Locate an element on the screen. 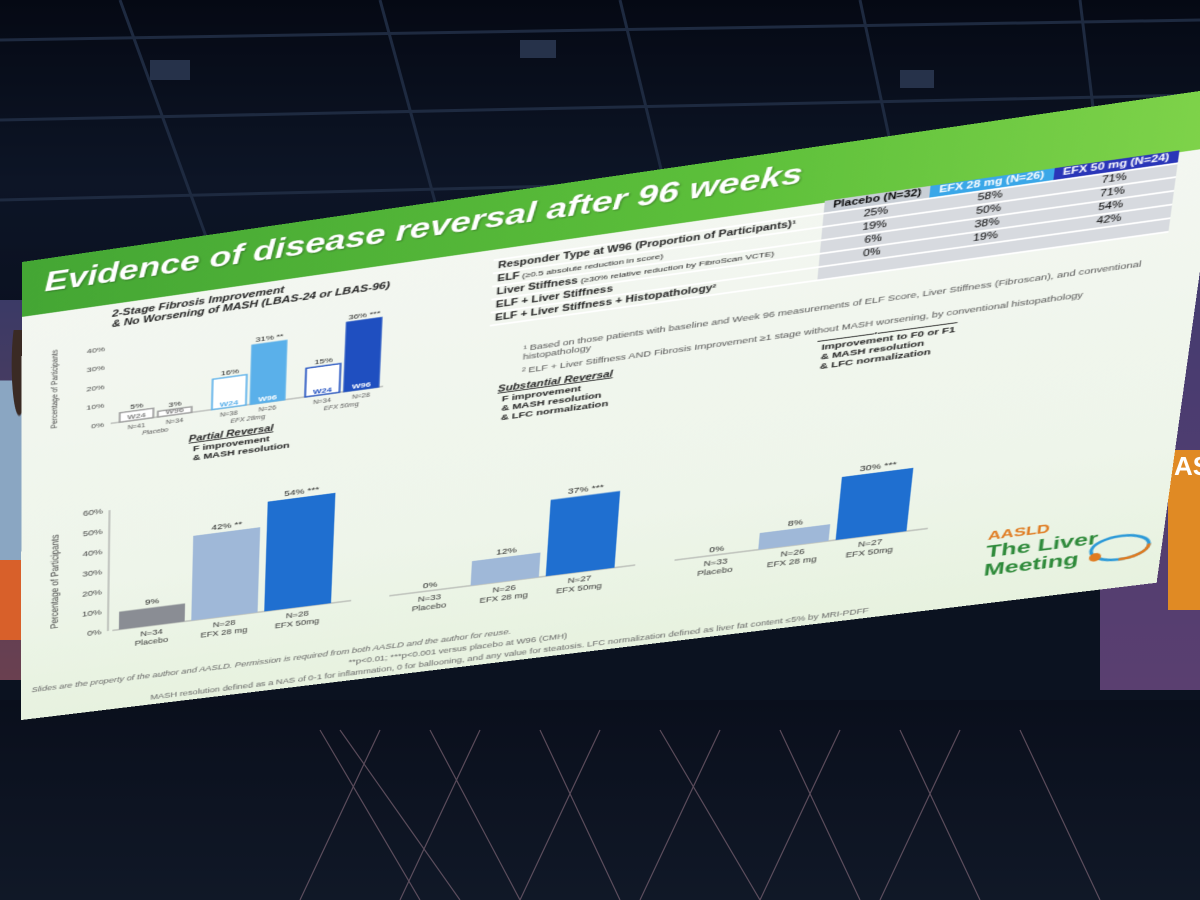 This screenshot has height=900, width=1200. big-chart-tick: 0% is located at coordinates (94, 633).